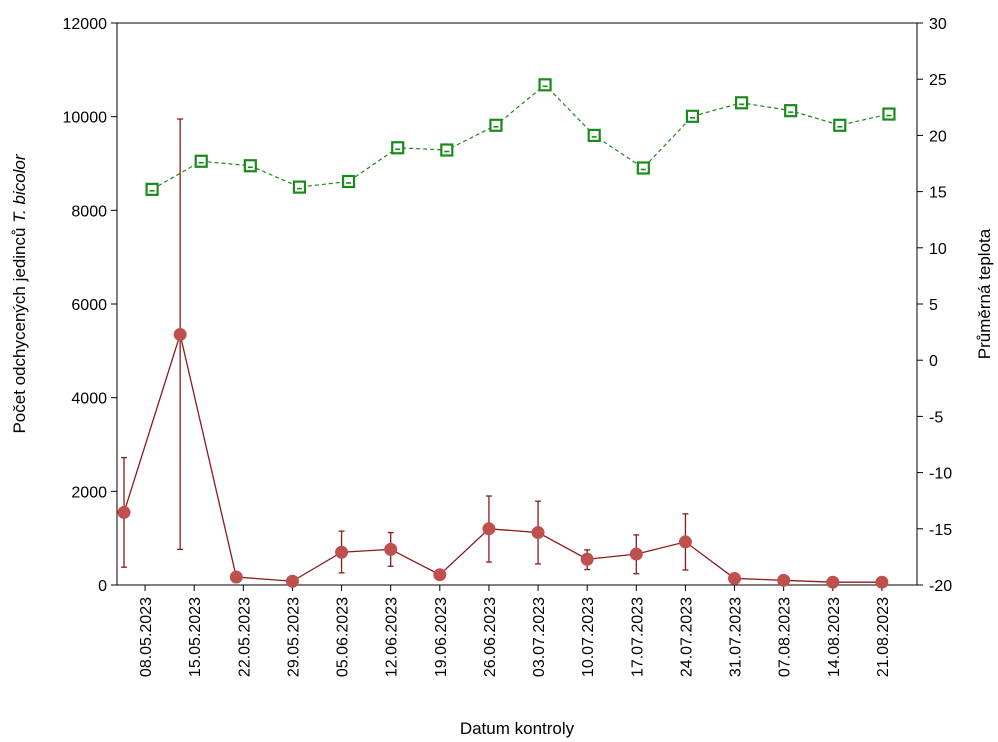 The height and width of the screenshot is (742, 998). Describe the element at coordinates (938, 136) in the screenshot. I see `right-tick-label: 20` at that location.